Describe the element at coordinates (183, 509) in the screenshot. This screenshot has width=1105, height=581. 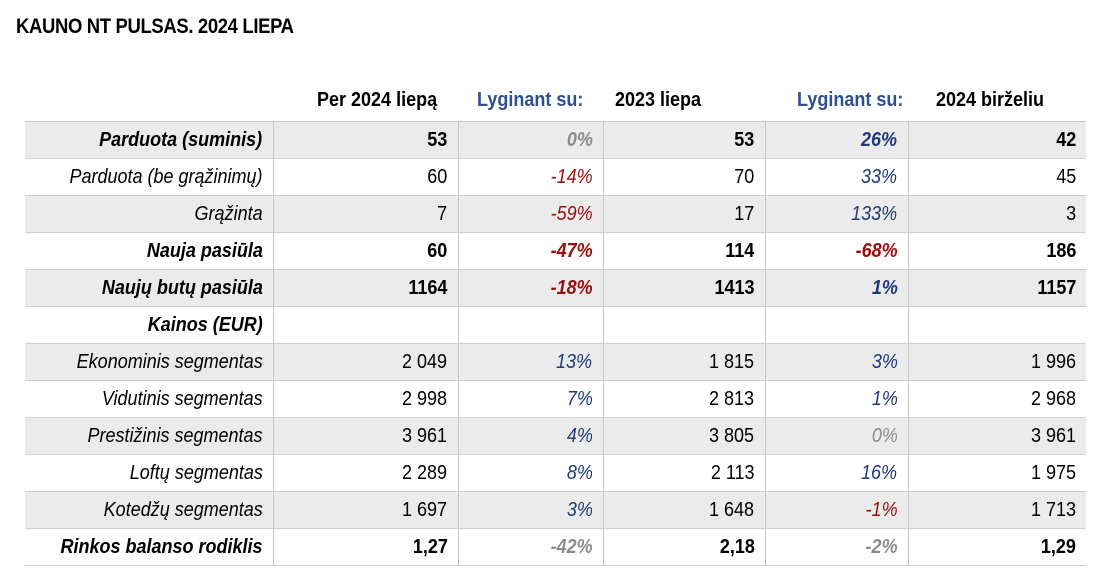
I see `row-label-text: Kotedžų segmentas` at that location.